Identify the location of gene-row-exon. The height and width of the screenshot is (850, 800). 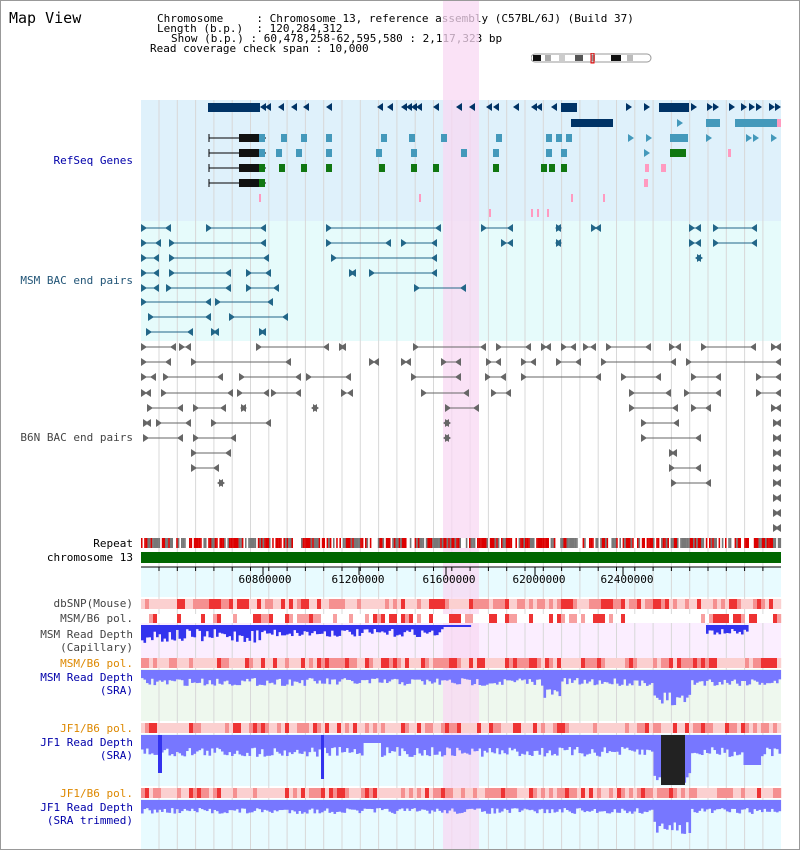
(414, 168).